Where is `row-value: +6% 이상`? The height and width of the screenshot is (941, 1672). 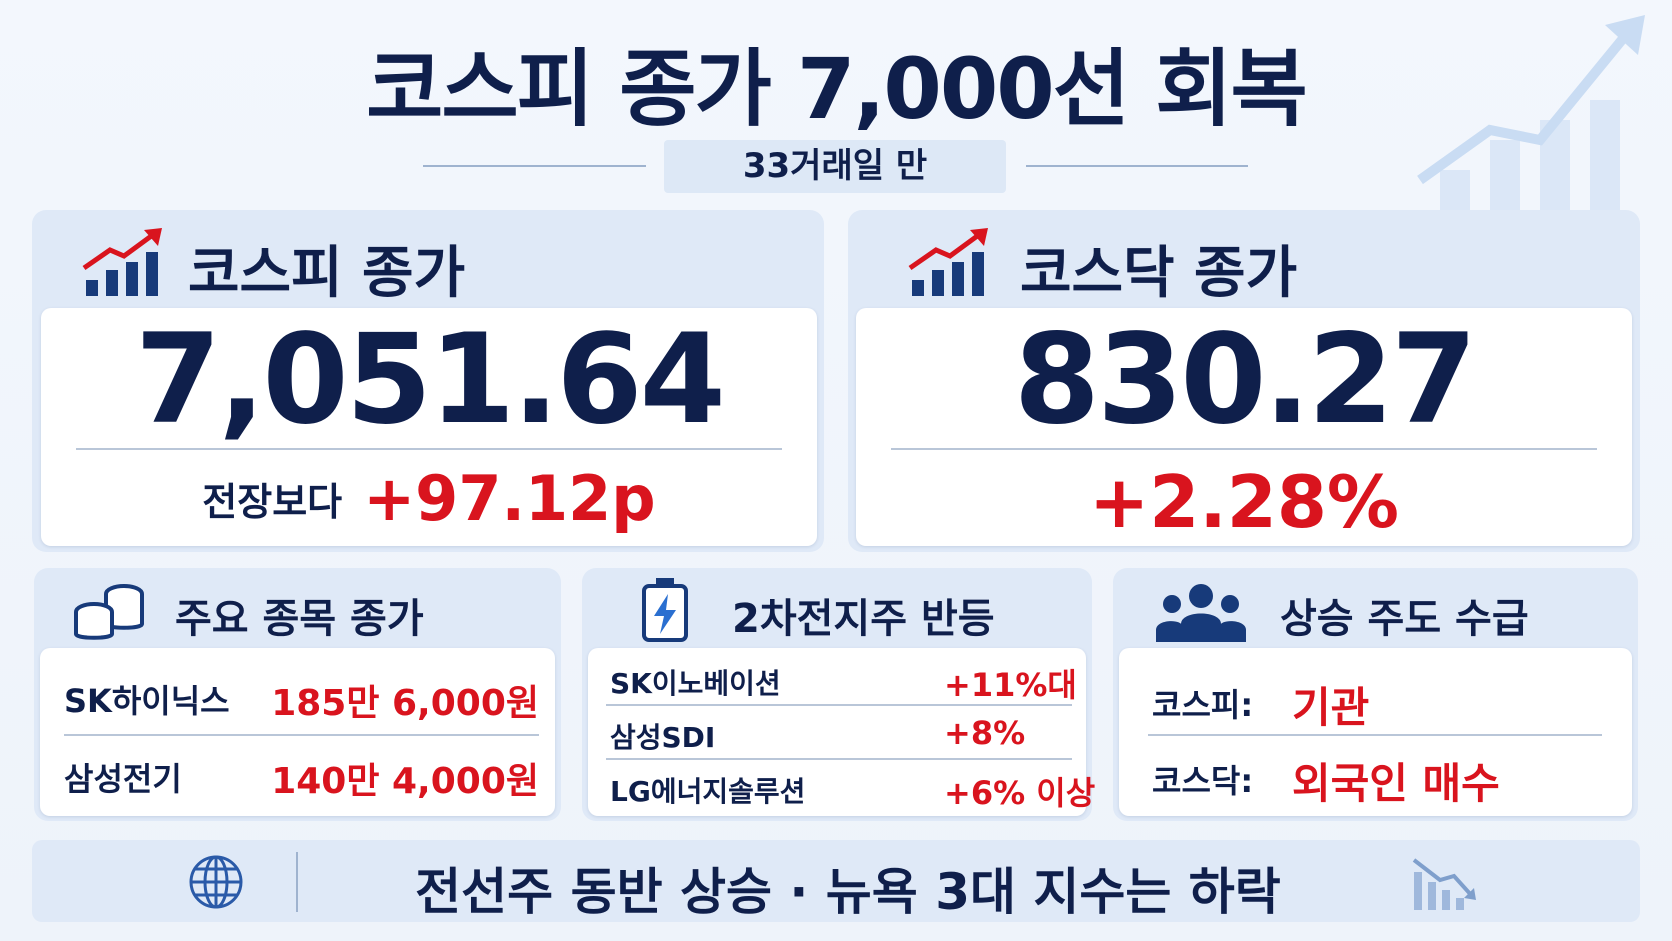 row-value: +6% 이상 is located at coordinates (1020, 793).